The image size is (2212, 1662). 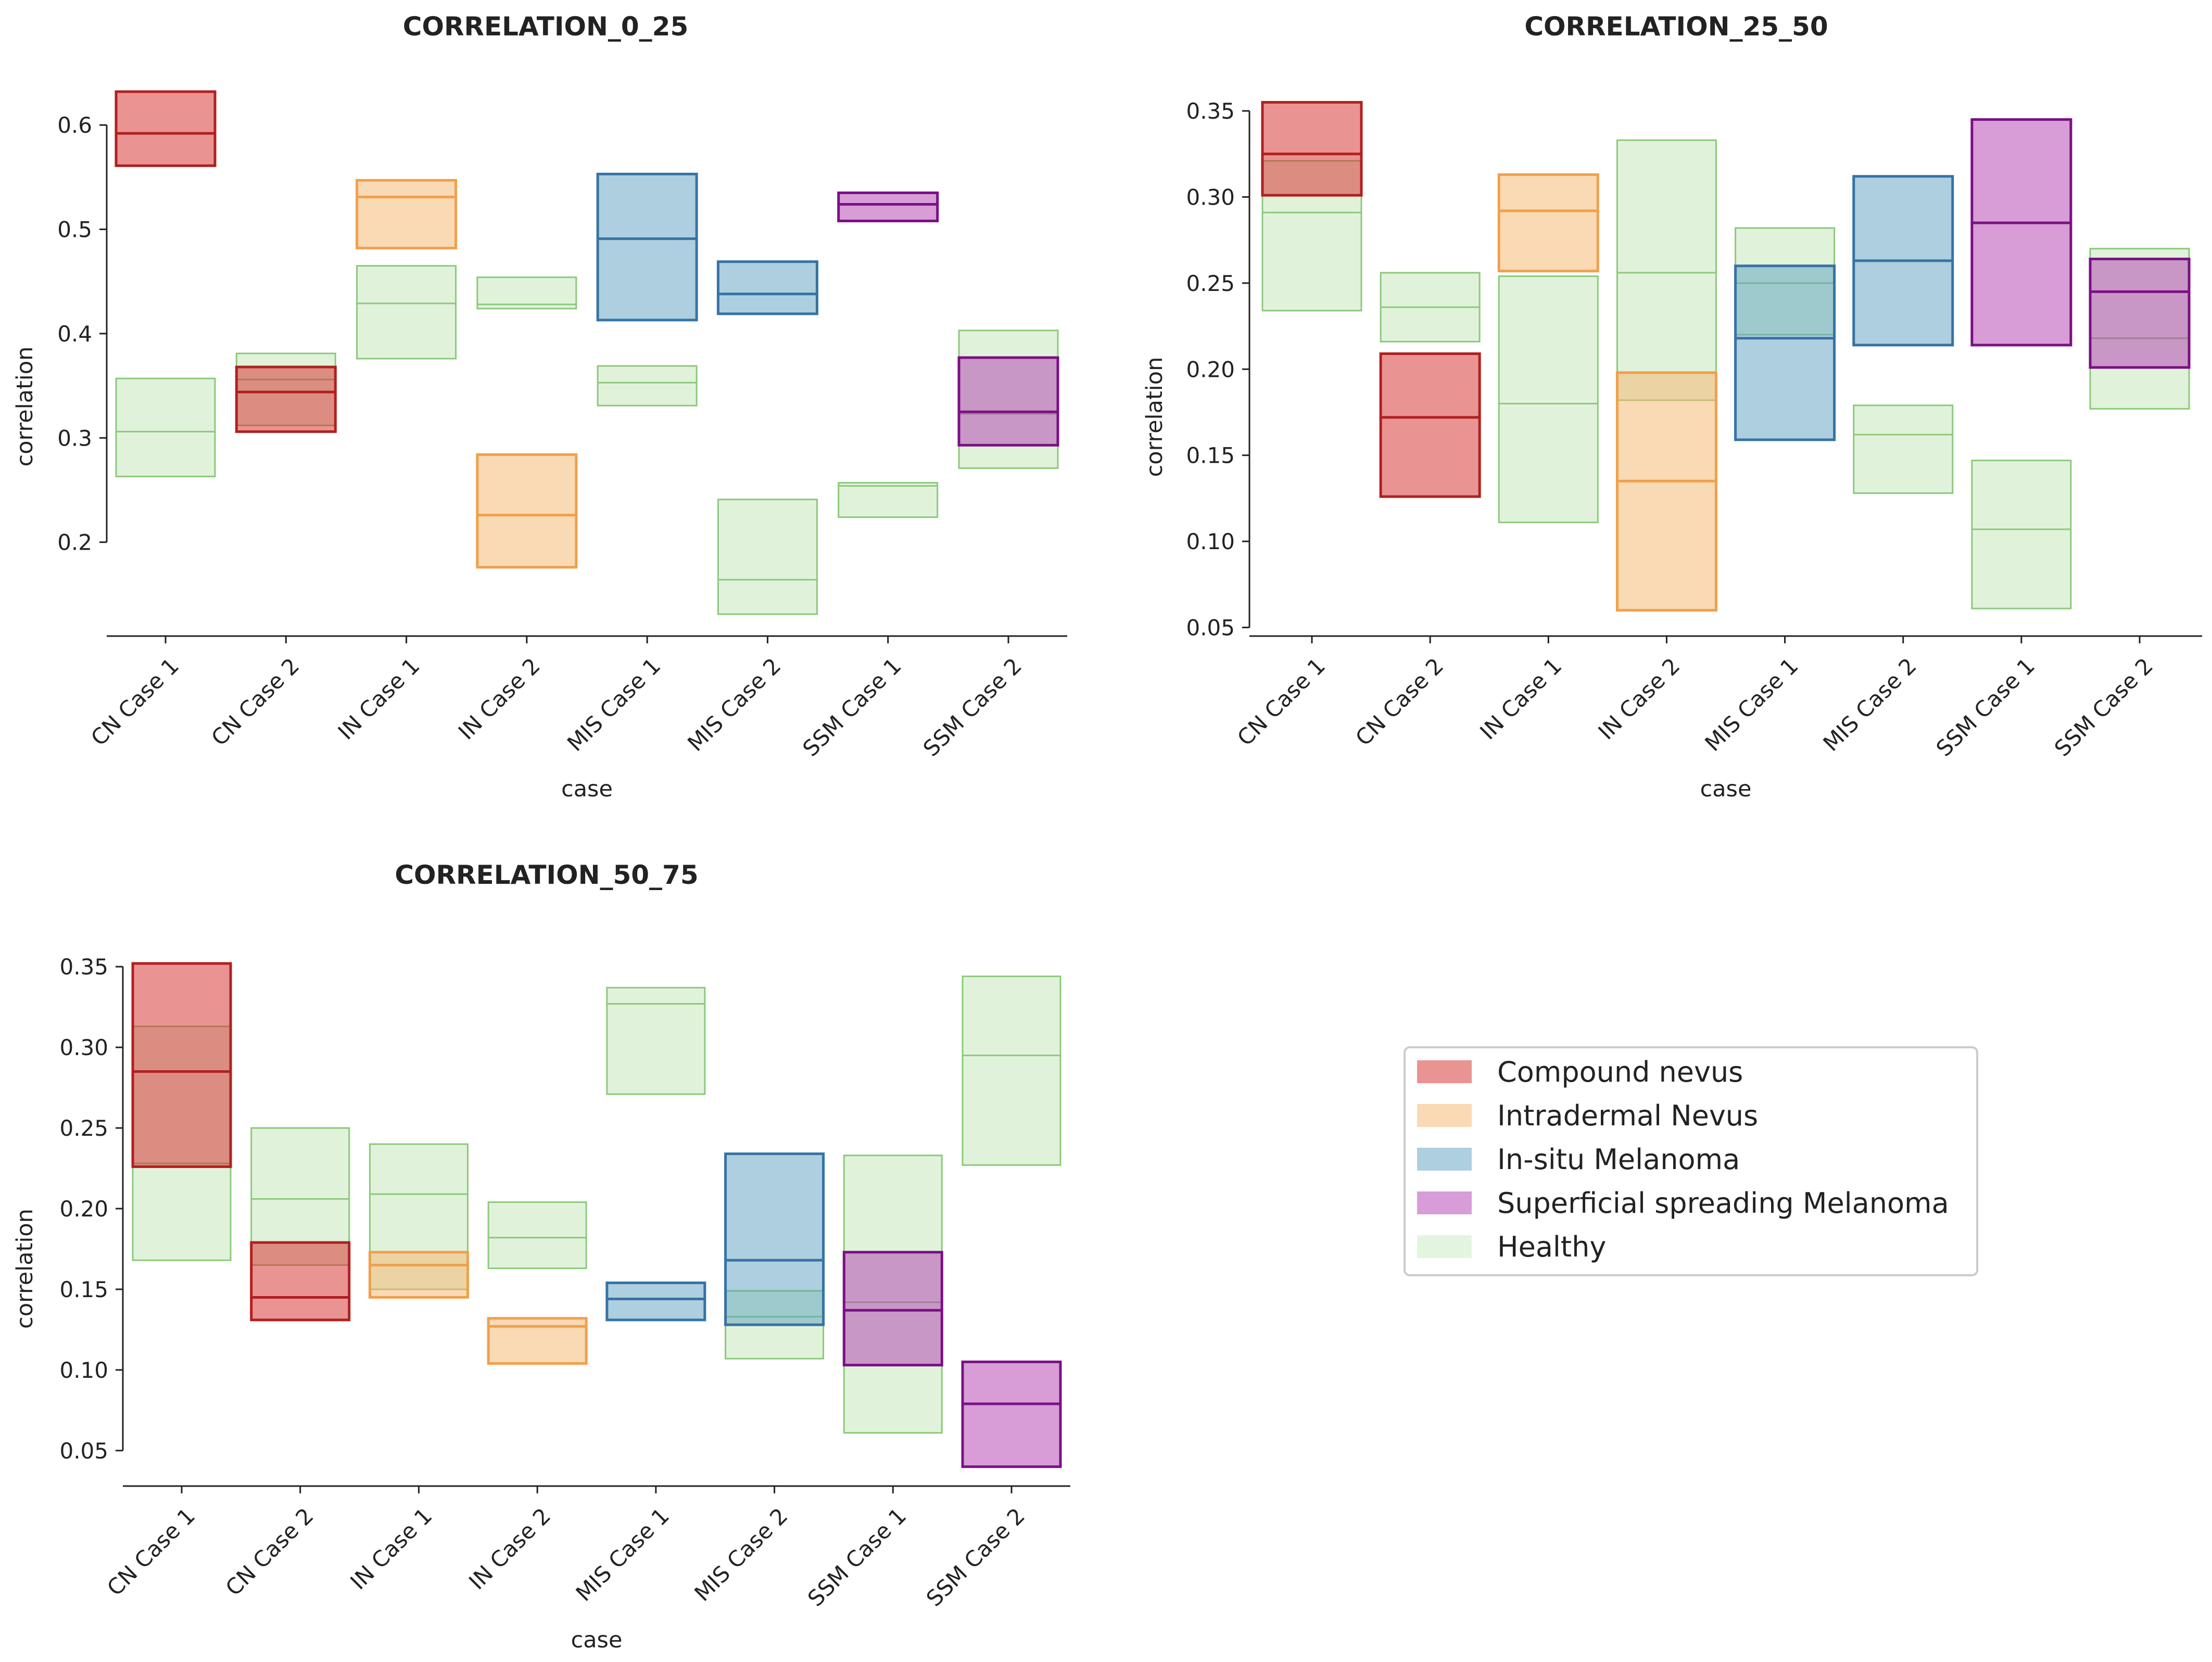 What do you see at coordinates (151, 1552) in the screenshot?
I see `x-tick-label: CN Case 1` at bounding box center [151, 1552].